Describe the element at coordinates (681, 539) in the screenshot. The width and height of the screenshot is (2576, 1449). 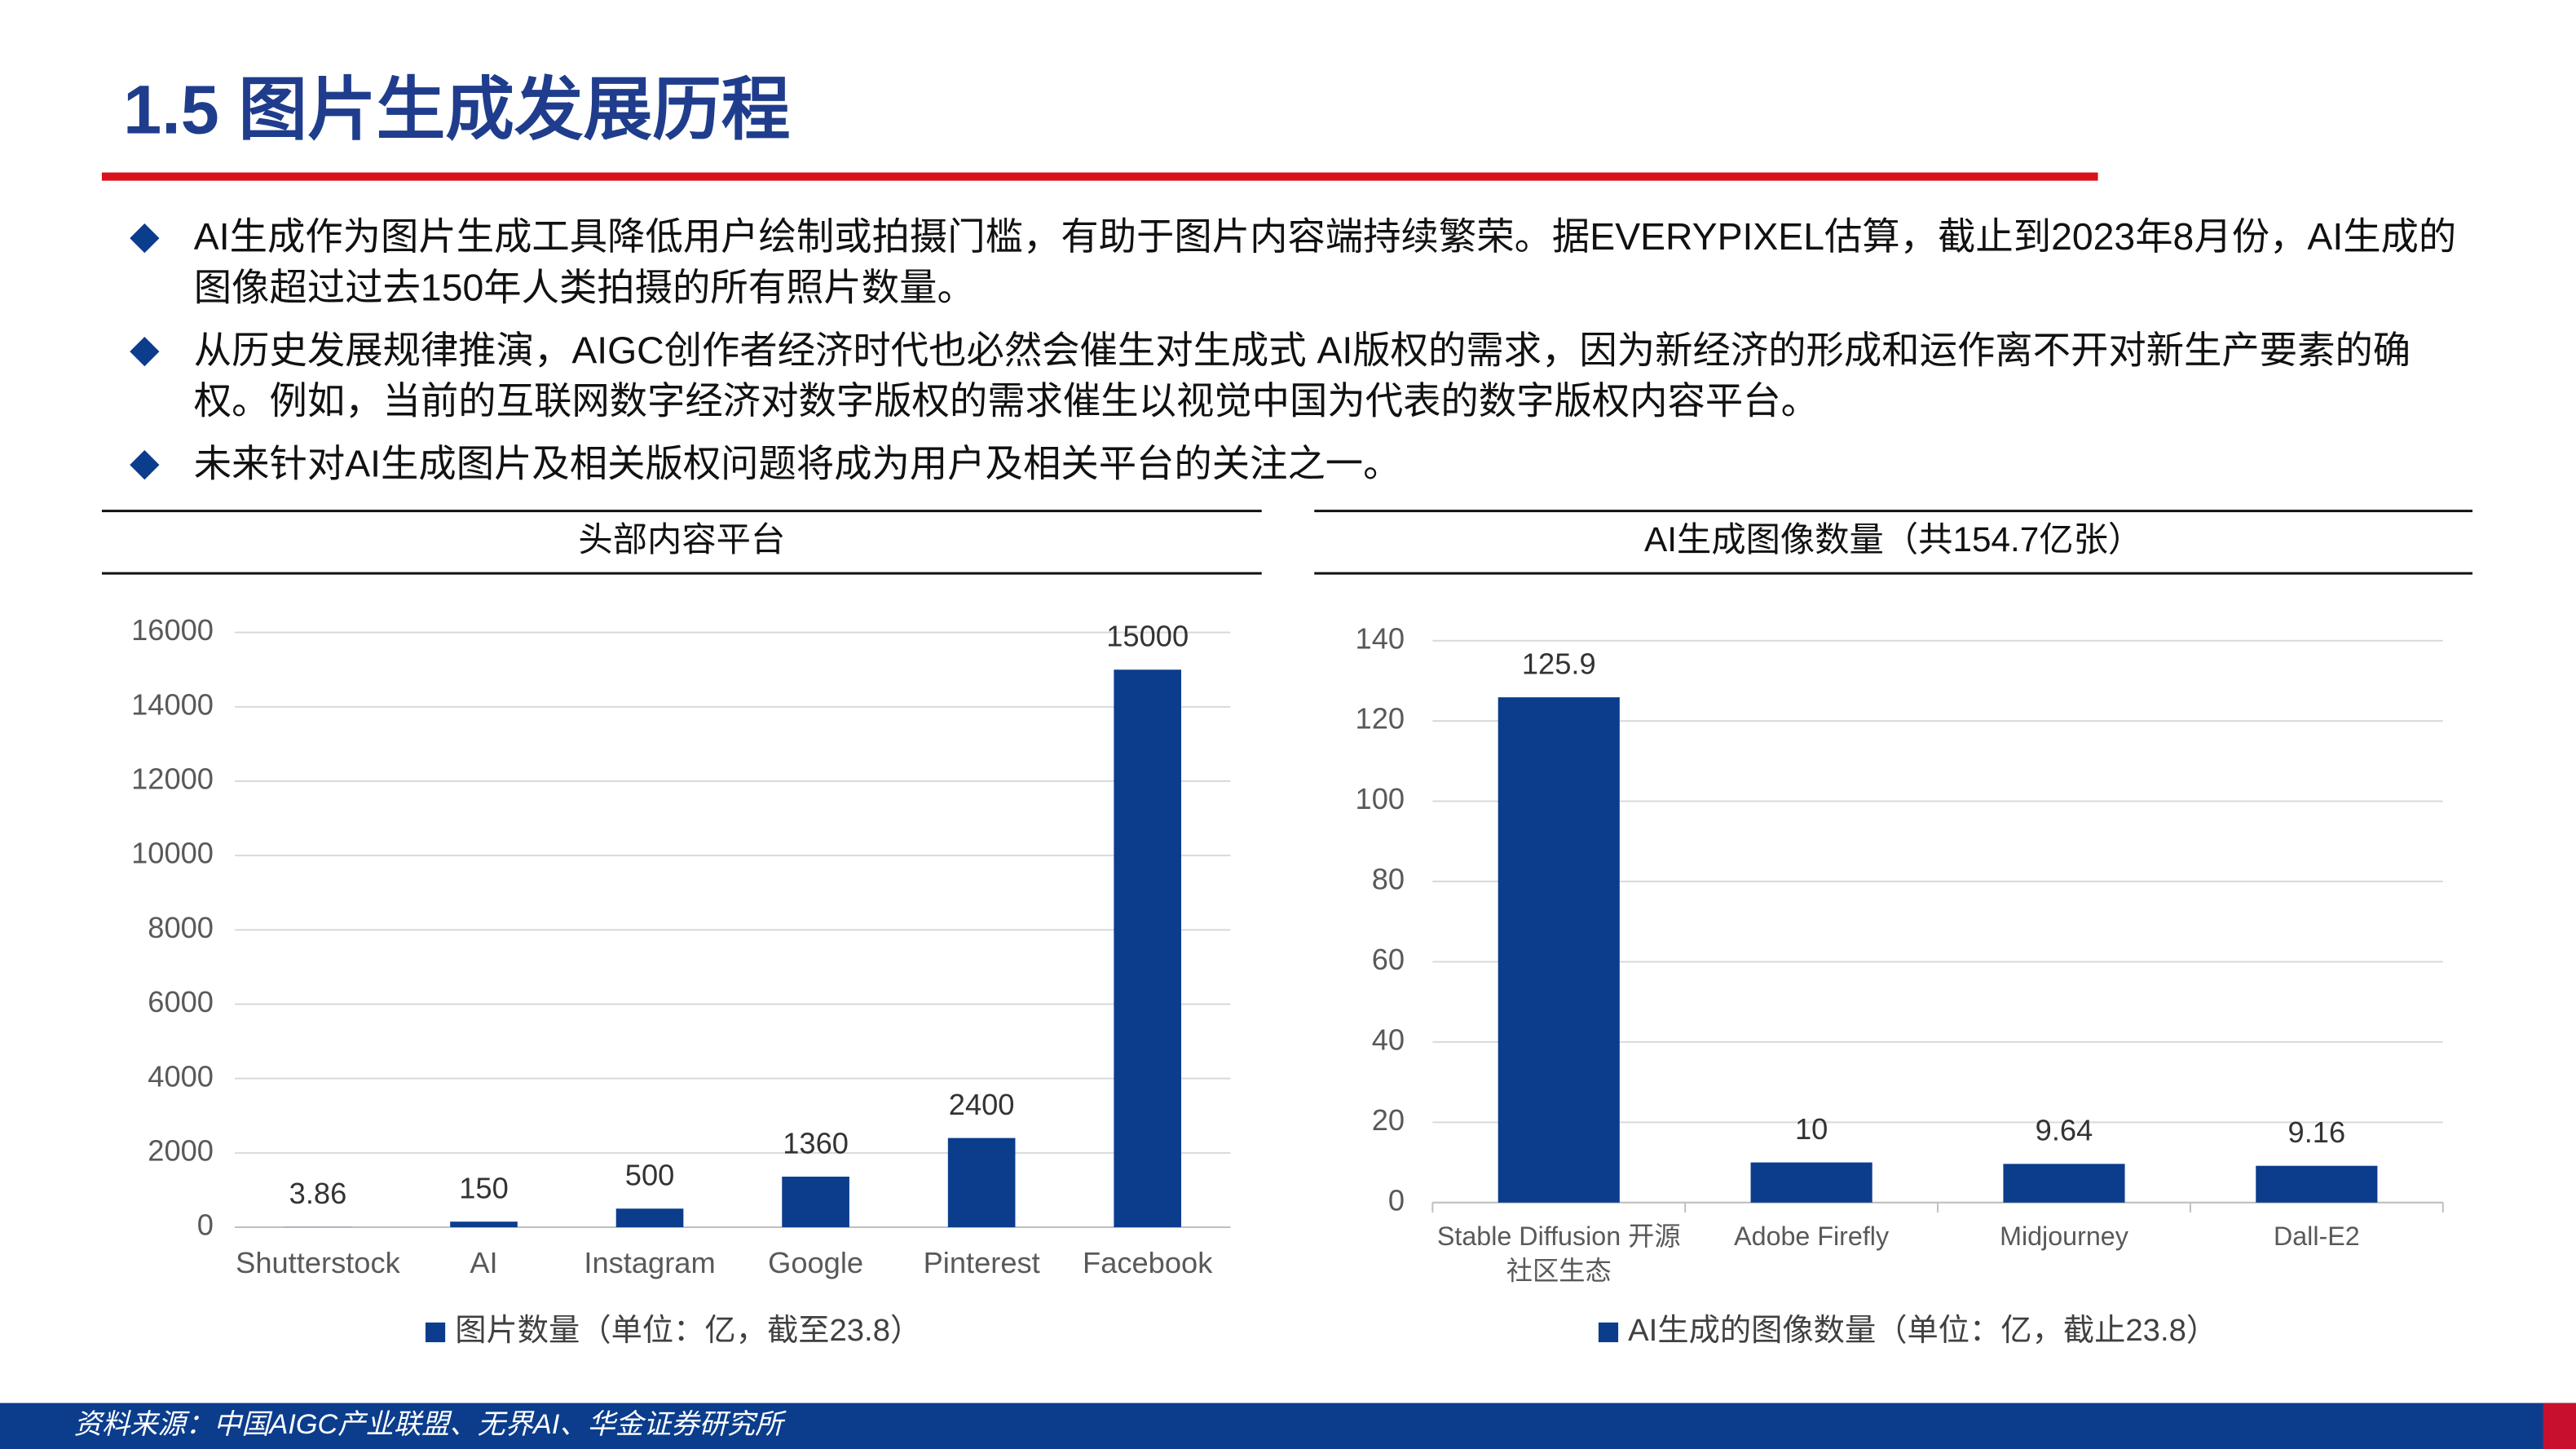
I see `chart-title: 头部内容平台` at that location.